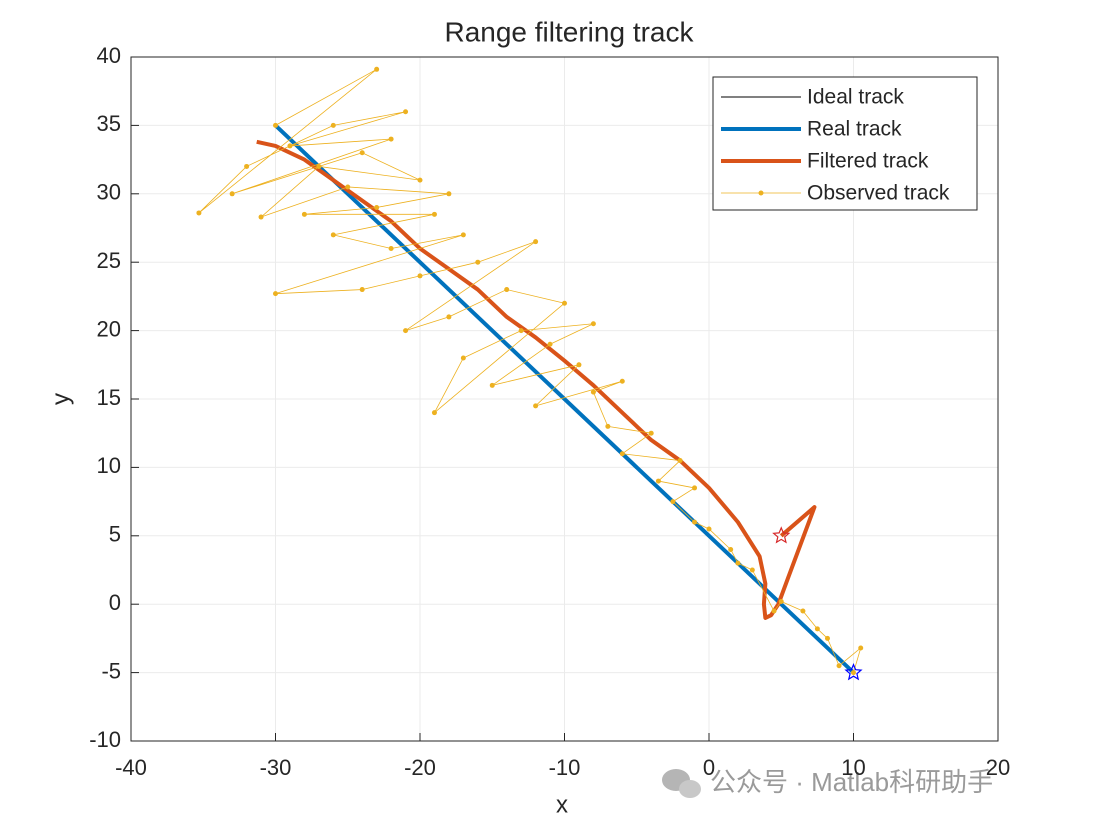 This screenshot has height=827, width=1097. Describe the element at coordinates (131, 767) in the screenshot. I see `x-tick-label: -40` at that location.